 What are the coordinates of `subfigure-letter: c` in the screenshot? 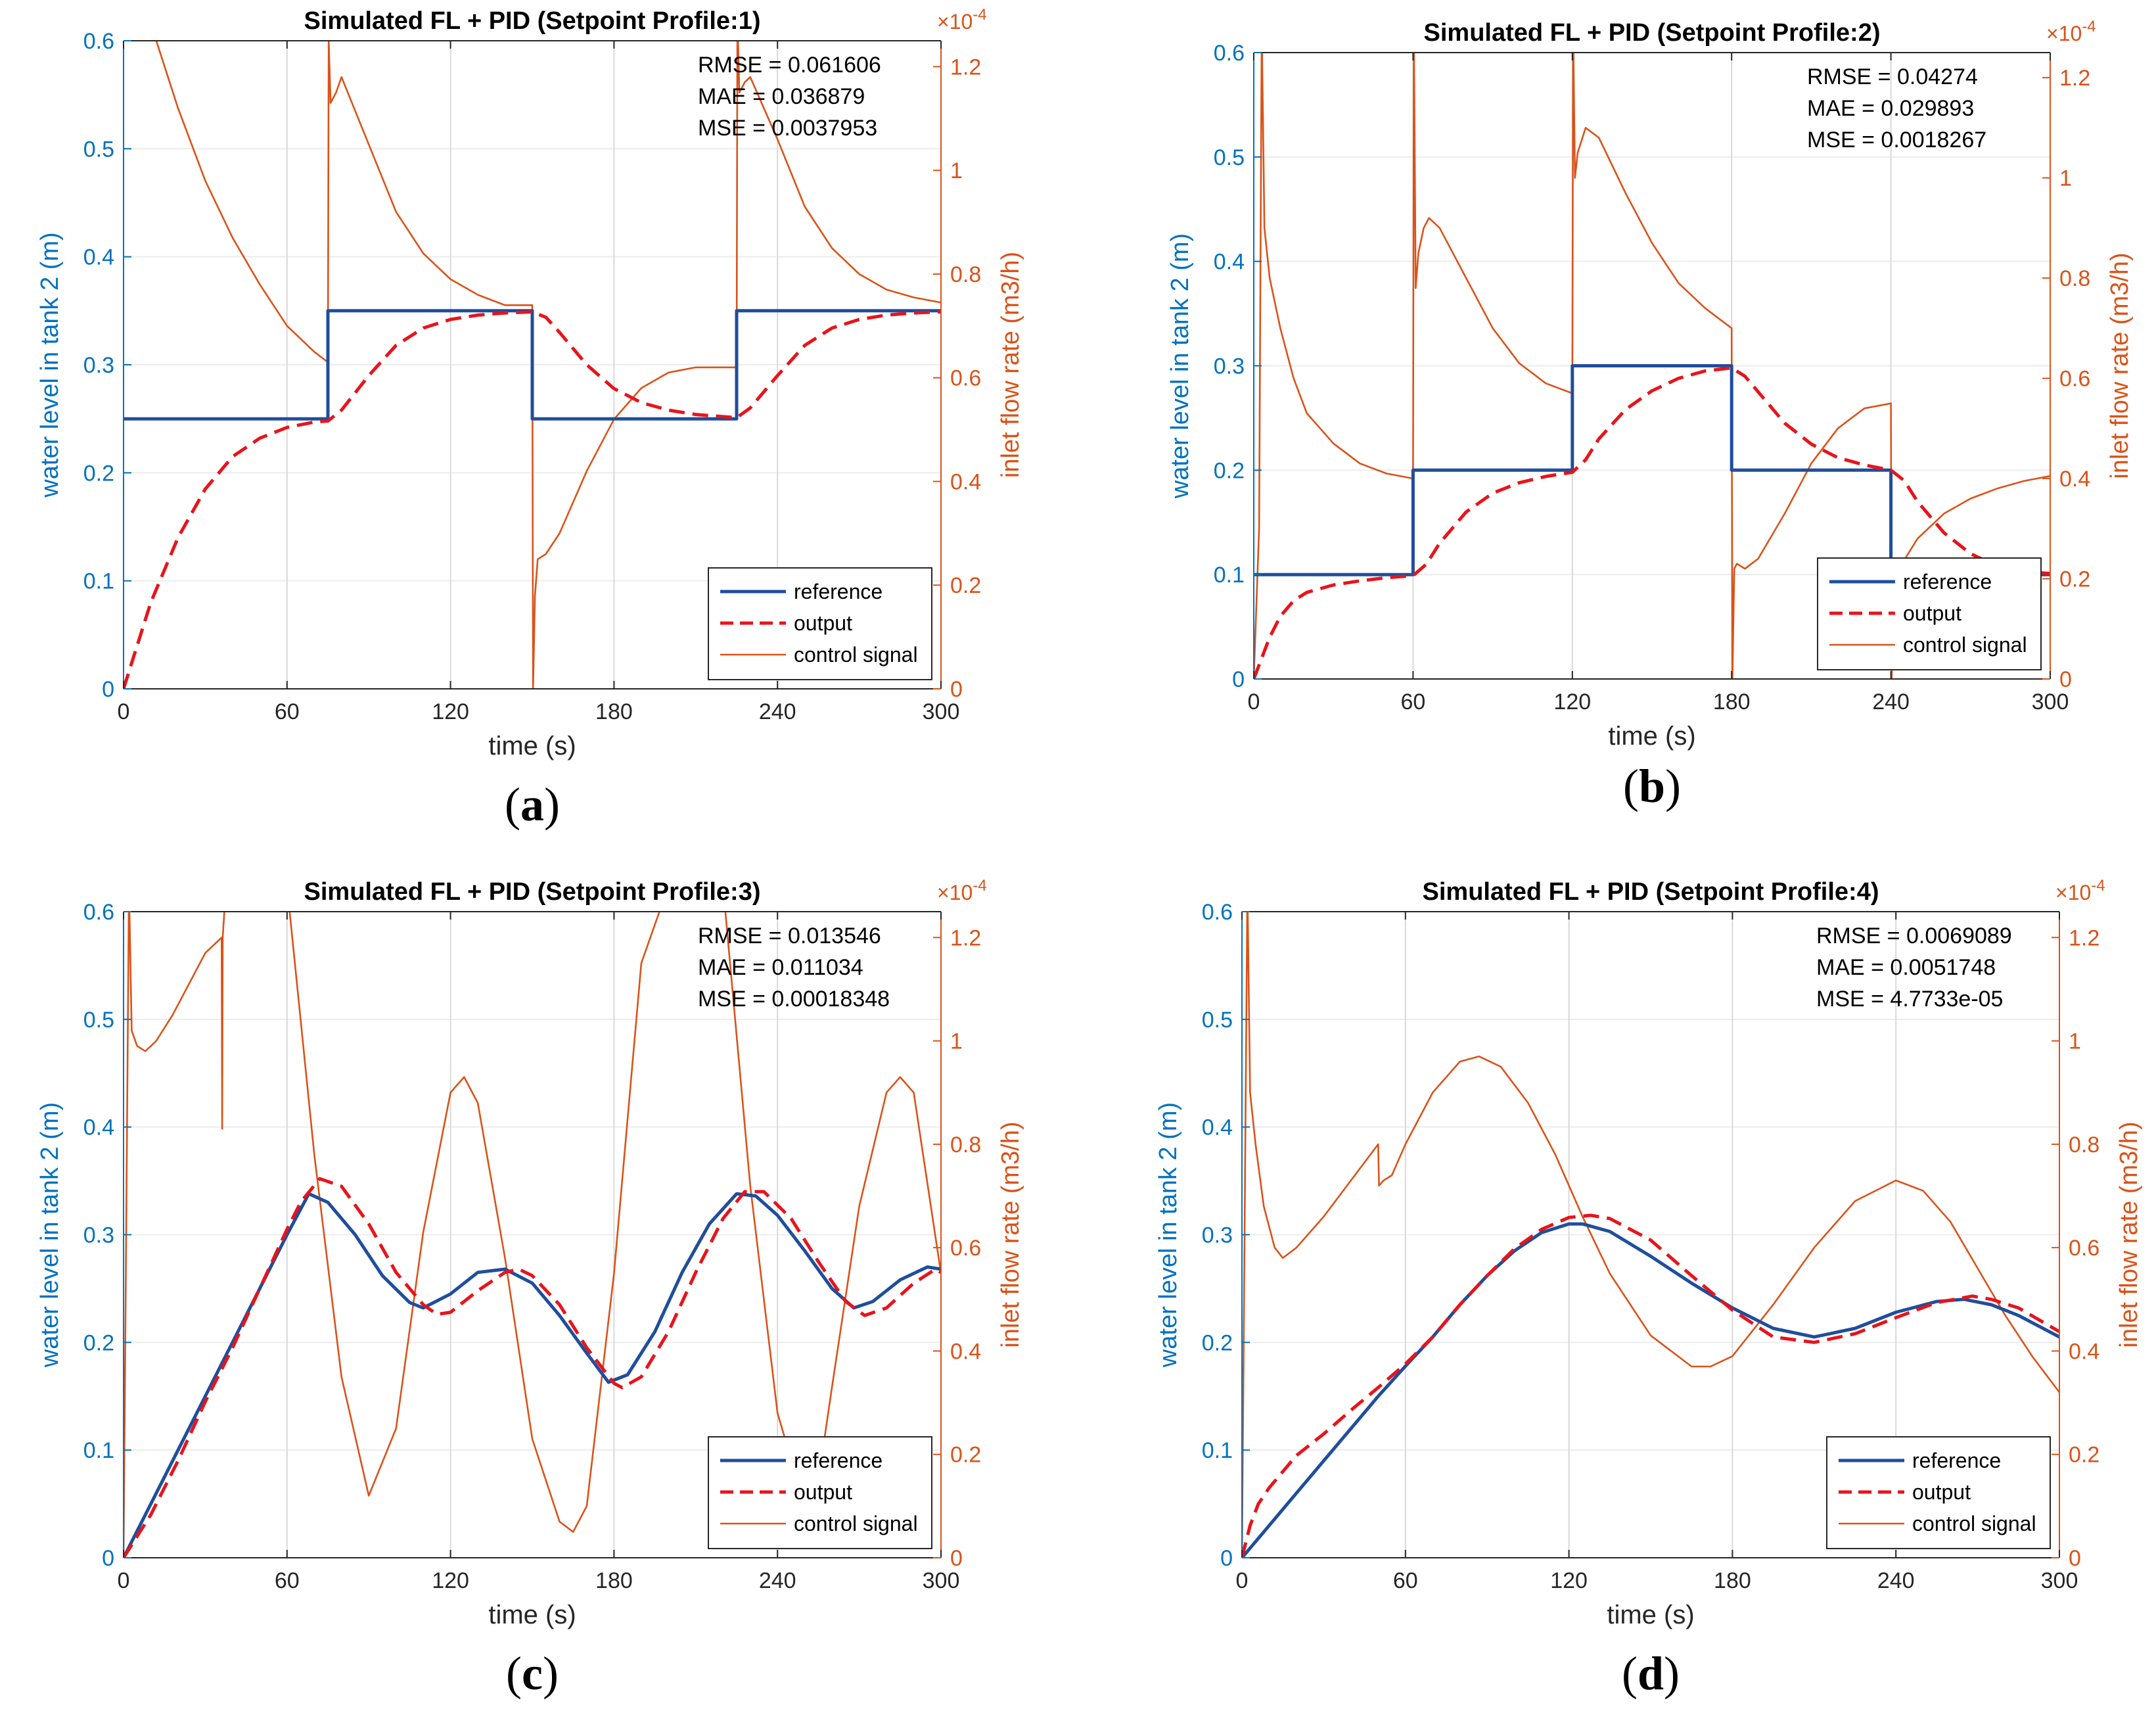 It's located at (532, 1673).